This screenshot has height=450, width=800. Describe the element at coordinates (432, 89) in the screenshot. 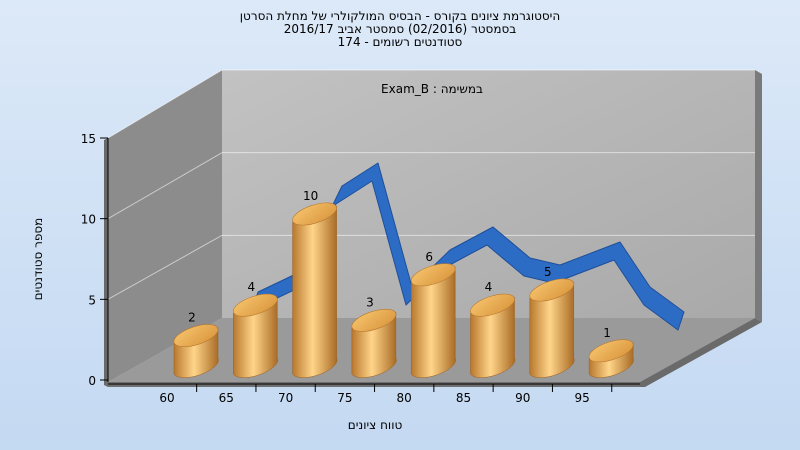

I see `chart-subtitle: במשימה : Exam_B` at that location.